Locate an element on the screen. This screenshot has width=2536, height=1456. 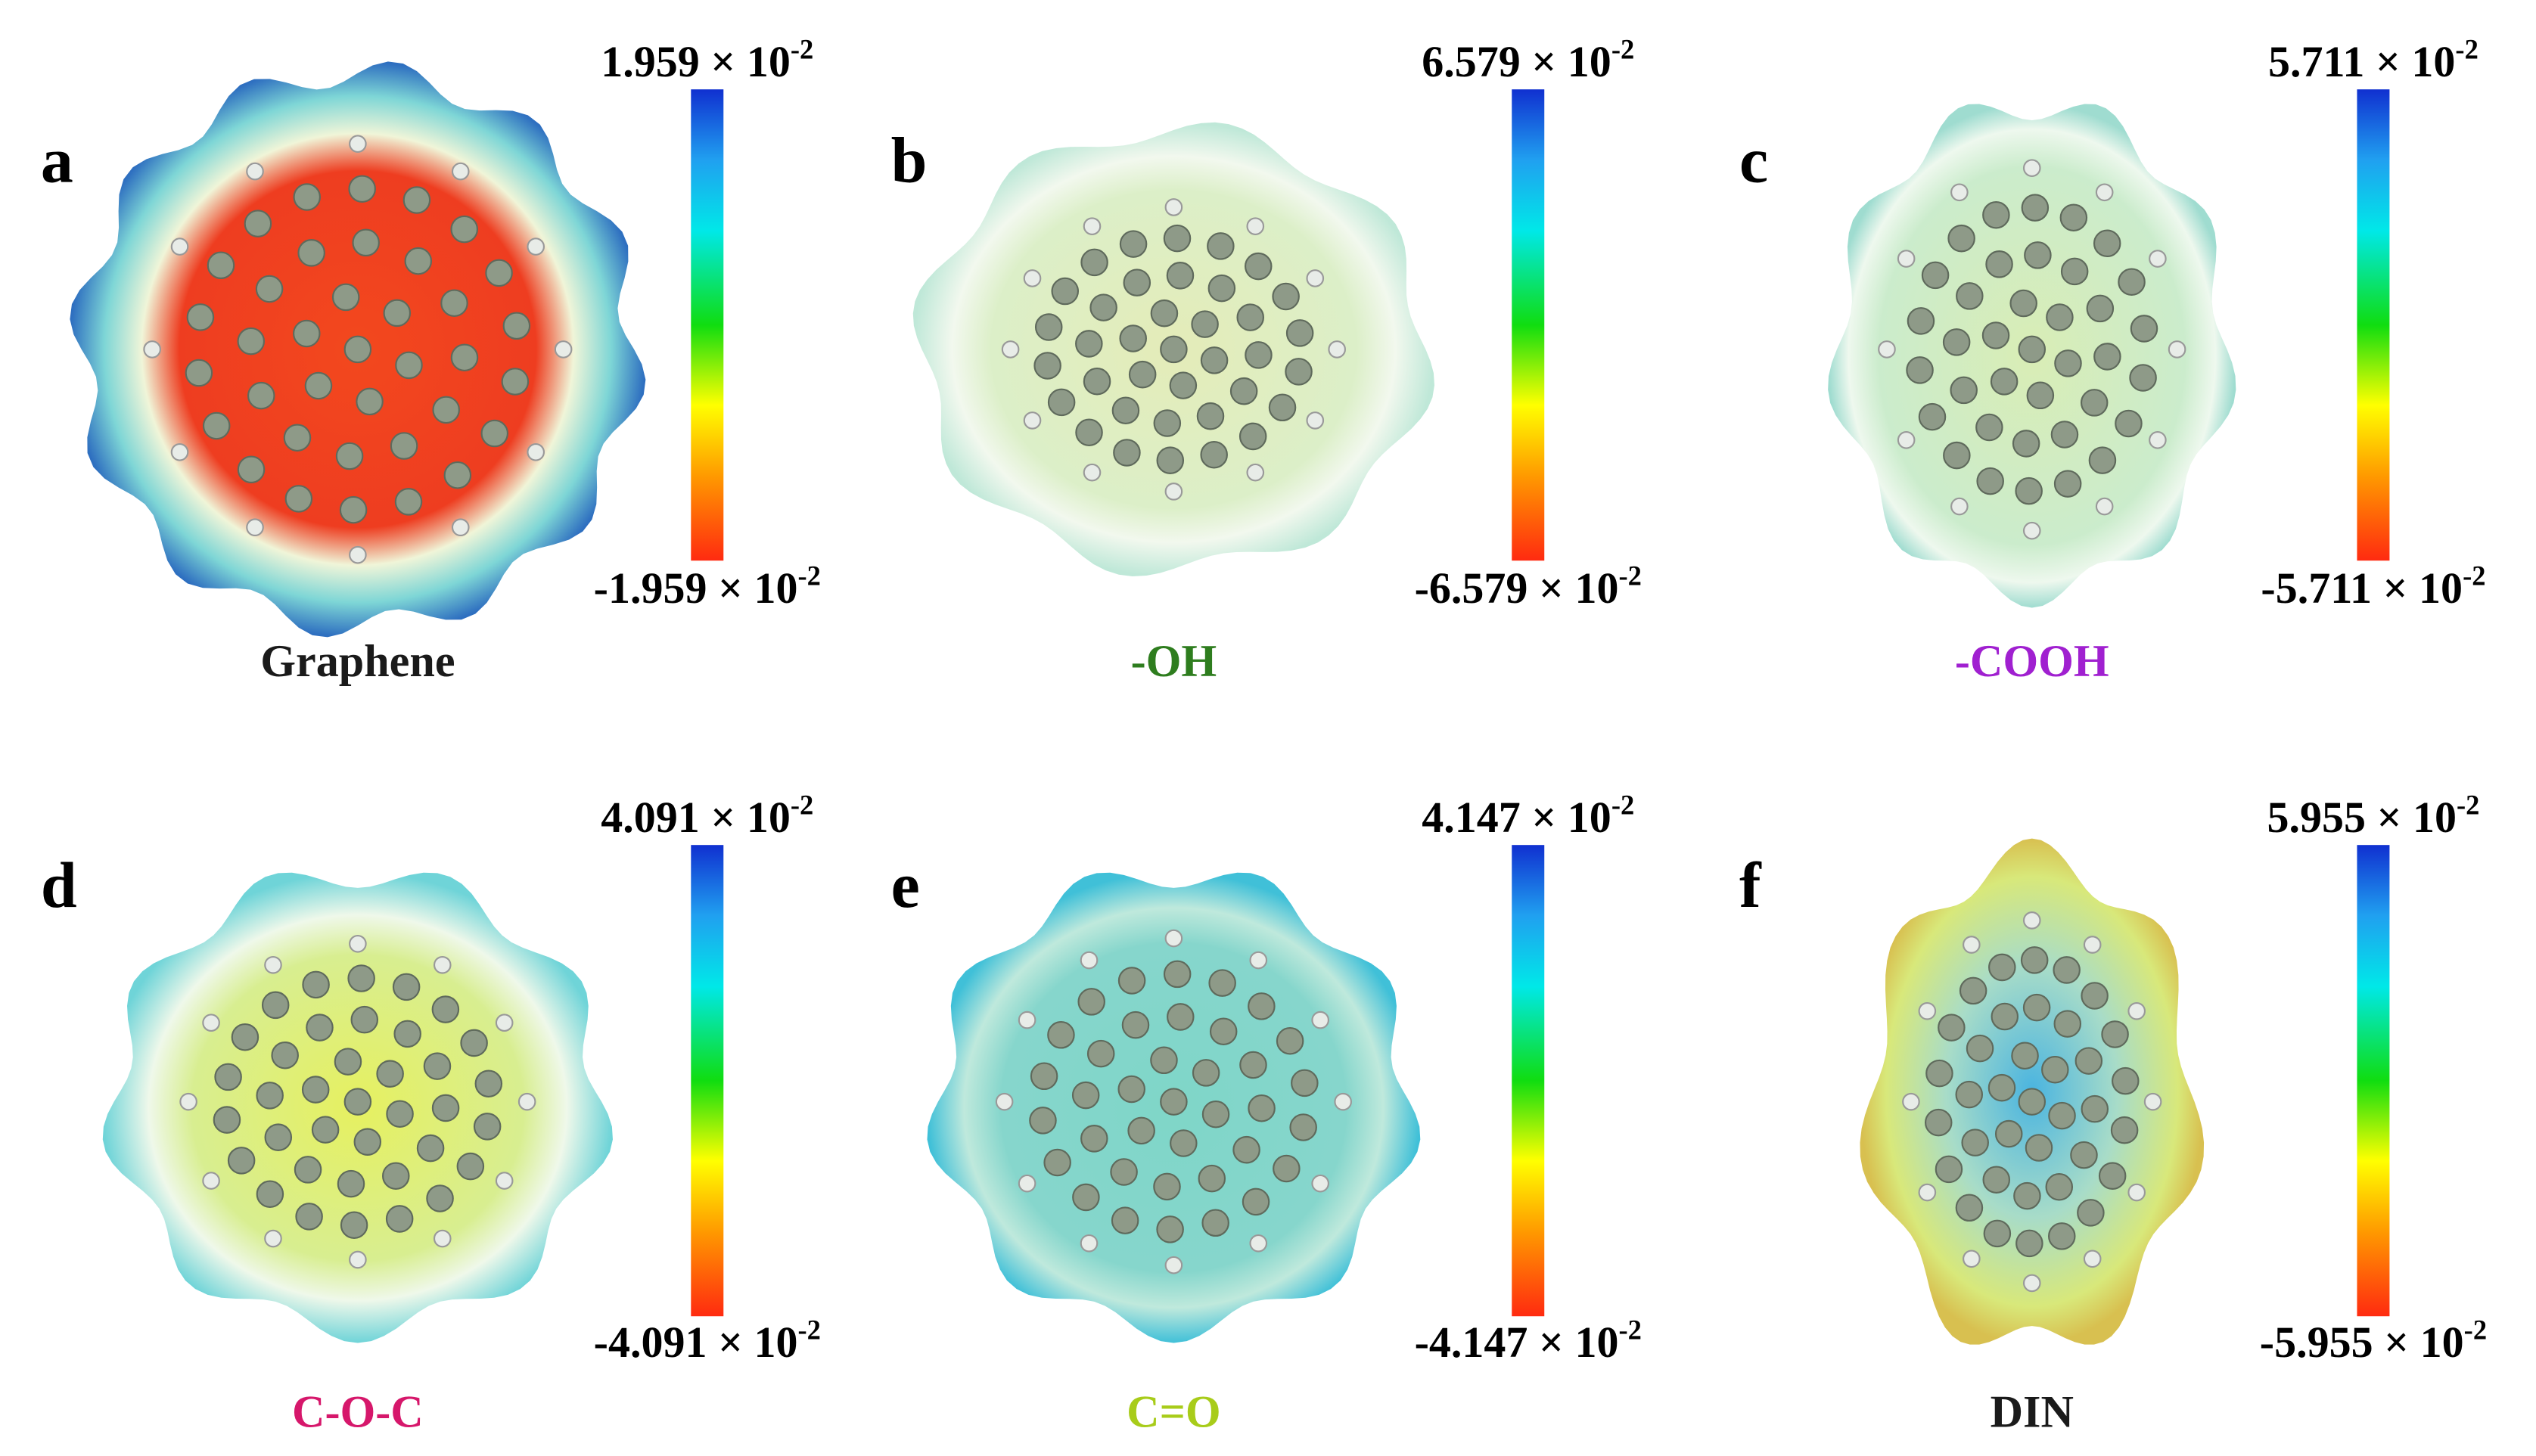
colorbar-max-label-base: 6.579 × 10 is located at coordinates (1516, 61).